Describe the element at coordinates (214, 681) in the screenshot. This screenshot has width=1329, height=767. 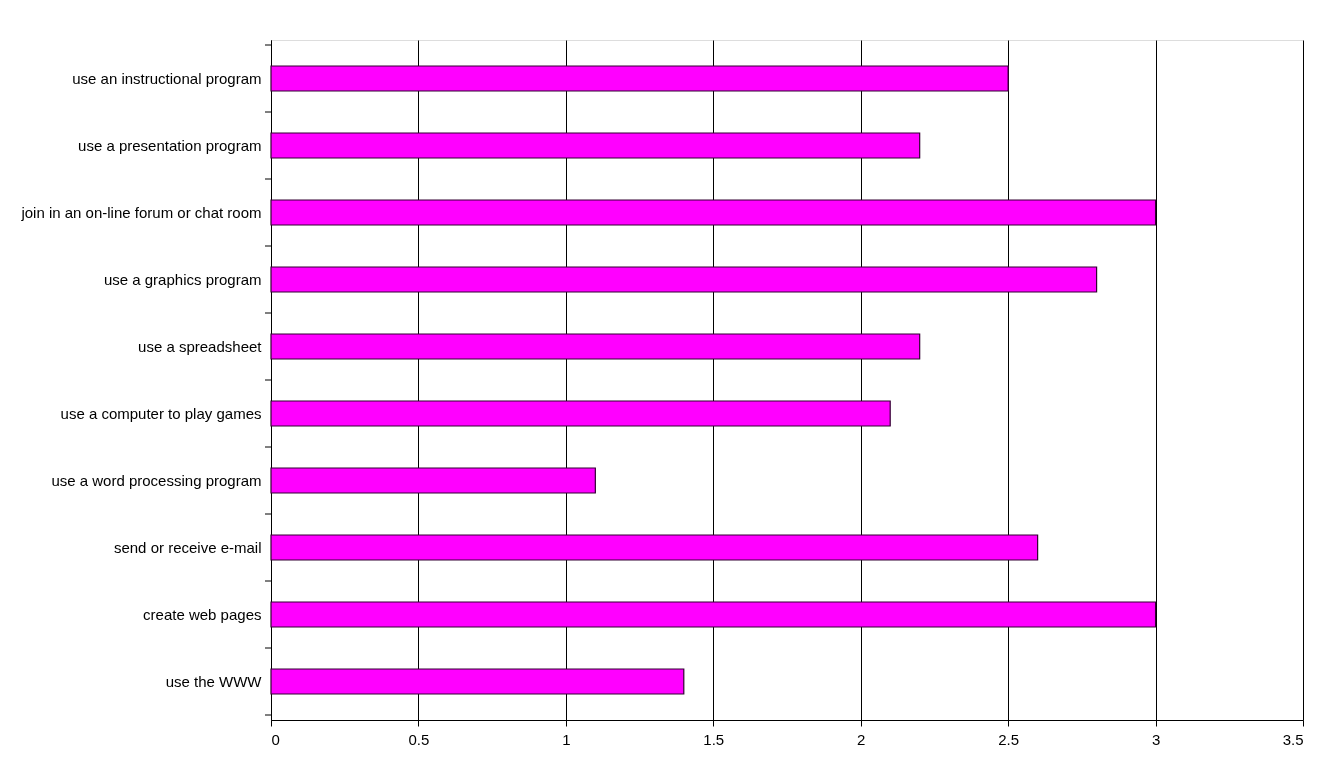
I see `y-tick-label: use the WWW` at that location.